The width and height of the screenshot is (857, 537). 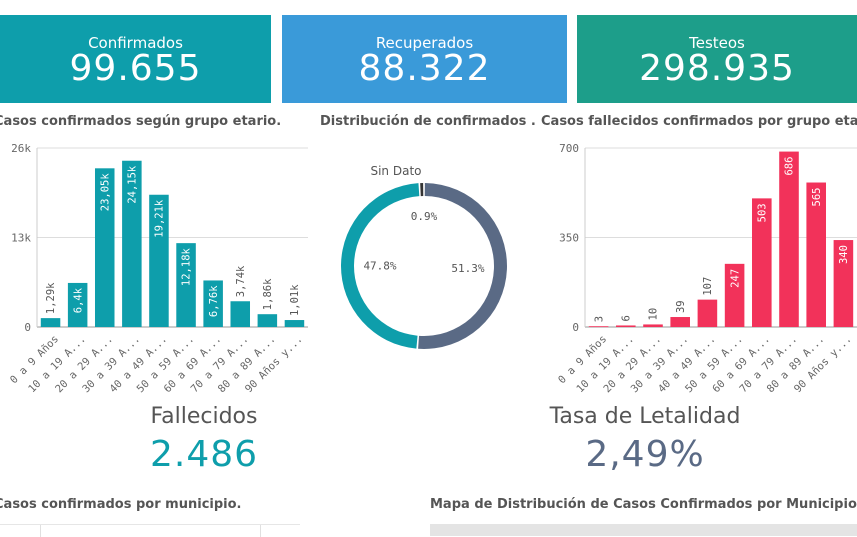 I want to click on kpi-recuperados-label: Recuperados, so click(x=424, y=43).